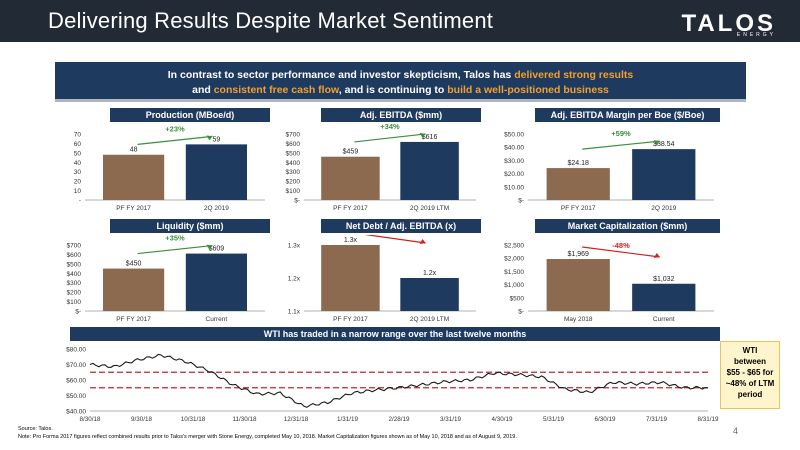 The image size is (800, 450). What do you see at coordinates (514, 285) in the screenshot?
I see `y-tick-label: $1,000` at bounding box center [514, 285].